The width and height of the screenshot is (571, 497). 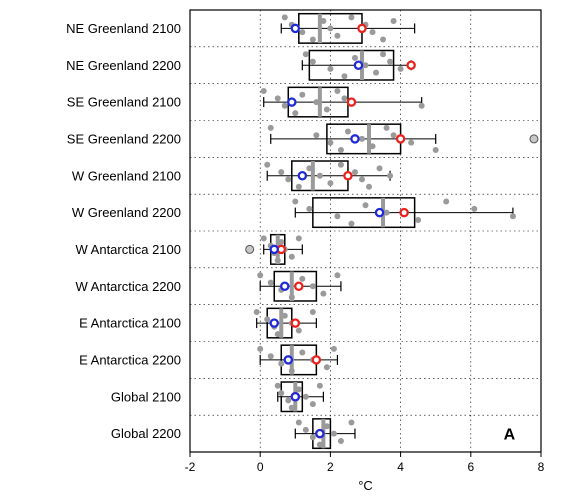 What do you see at coordinates (510, 435) in the screenshot?
I see `panel-label: A` at bounding box center [510, 435].